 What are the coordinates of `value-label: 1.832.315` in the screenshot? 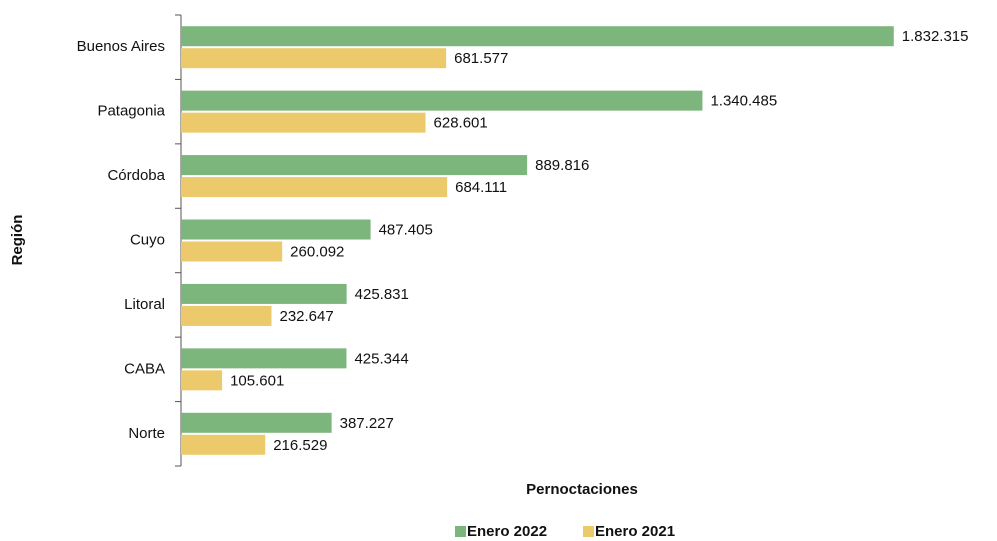 It's located at (935, 36).